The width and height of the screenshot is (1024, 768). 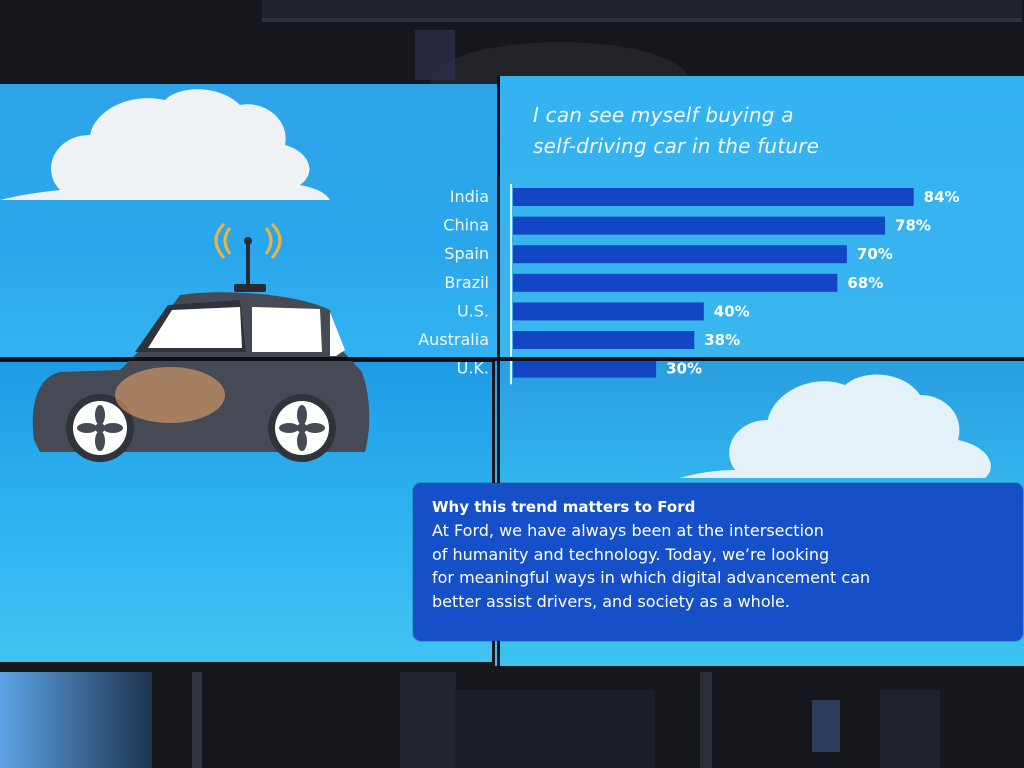 What do you see at coordinates (676, 146) in the screenshot?
I see `chart-title-line: self-driving car in the future` at bounding box center [676, 146].